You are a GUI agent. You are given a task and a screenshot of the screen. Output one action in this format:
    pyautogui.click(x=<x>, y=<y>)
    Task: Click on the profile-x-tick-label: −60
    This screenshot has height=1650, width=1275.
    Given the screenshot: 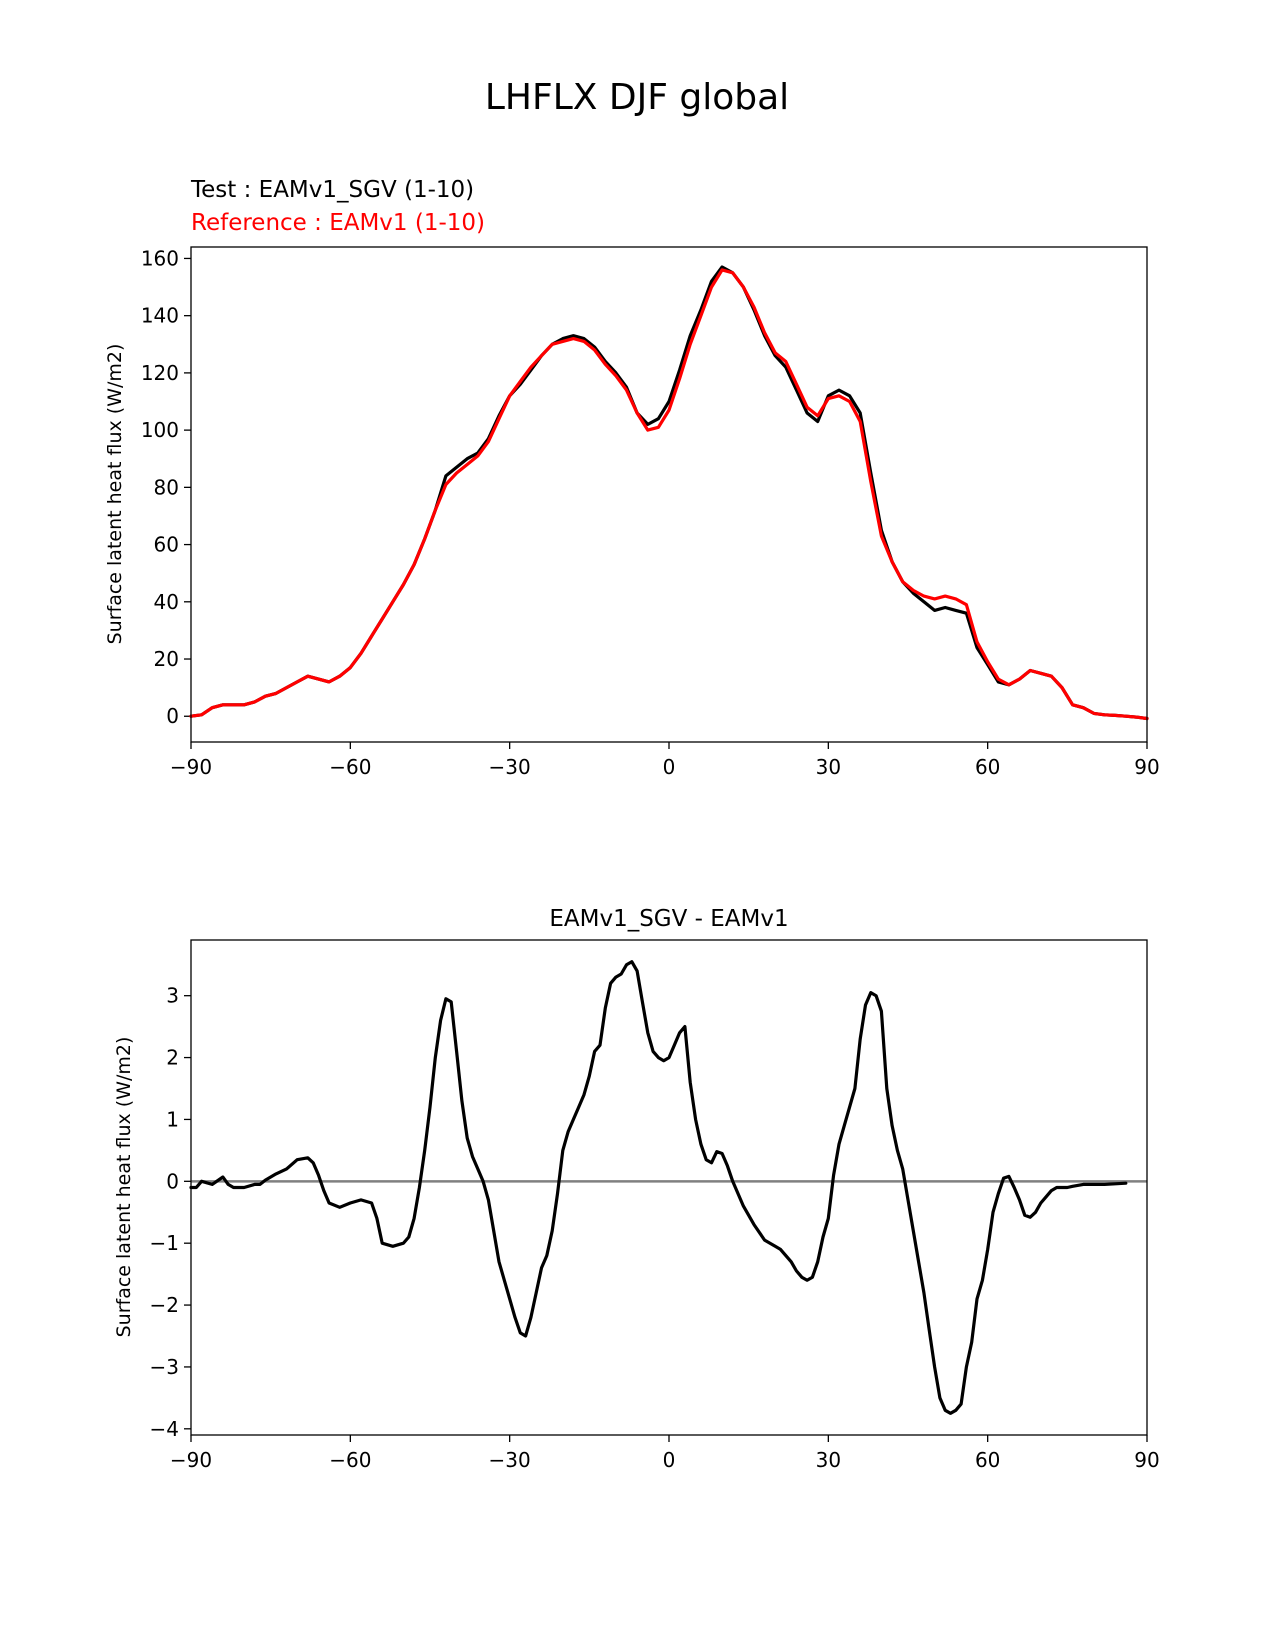 What is the action you would take?
    pyautogui.click(x=350, y=767)
    